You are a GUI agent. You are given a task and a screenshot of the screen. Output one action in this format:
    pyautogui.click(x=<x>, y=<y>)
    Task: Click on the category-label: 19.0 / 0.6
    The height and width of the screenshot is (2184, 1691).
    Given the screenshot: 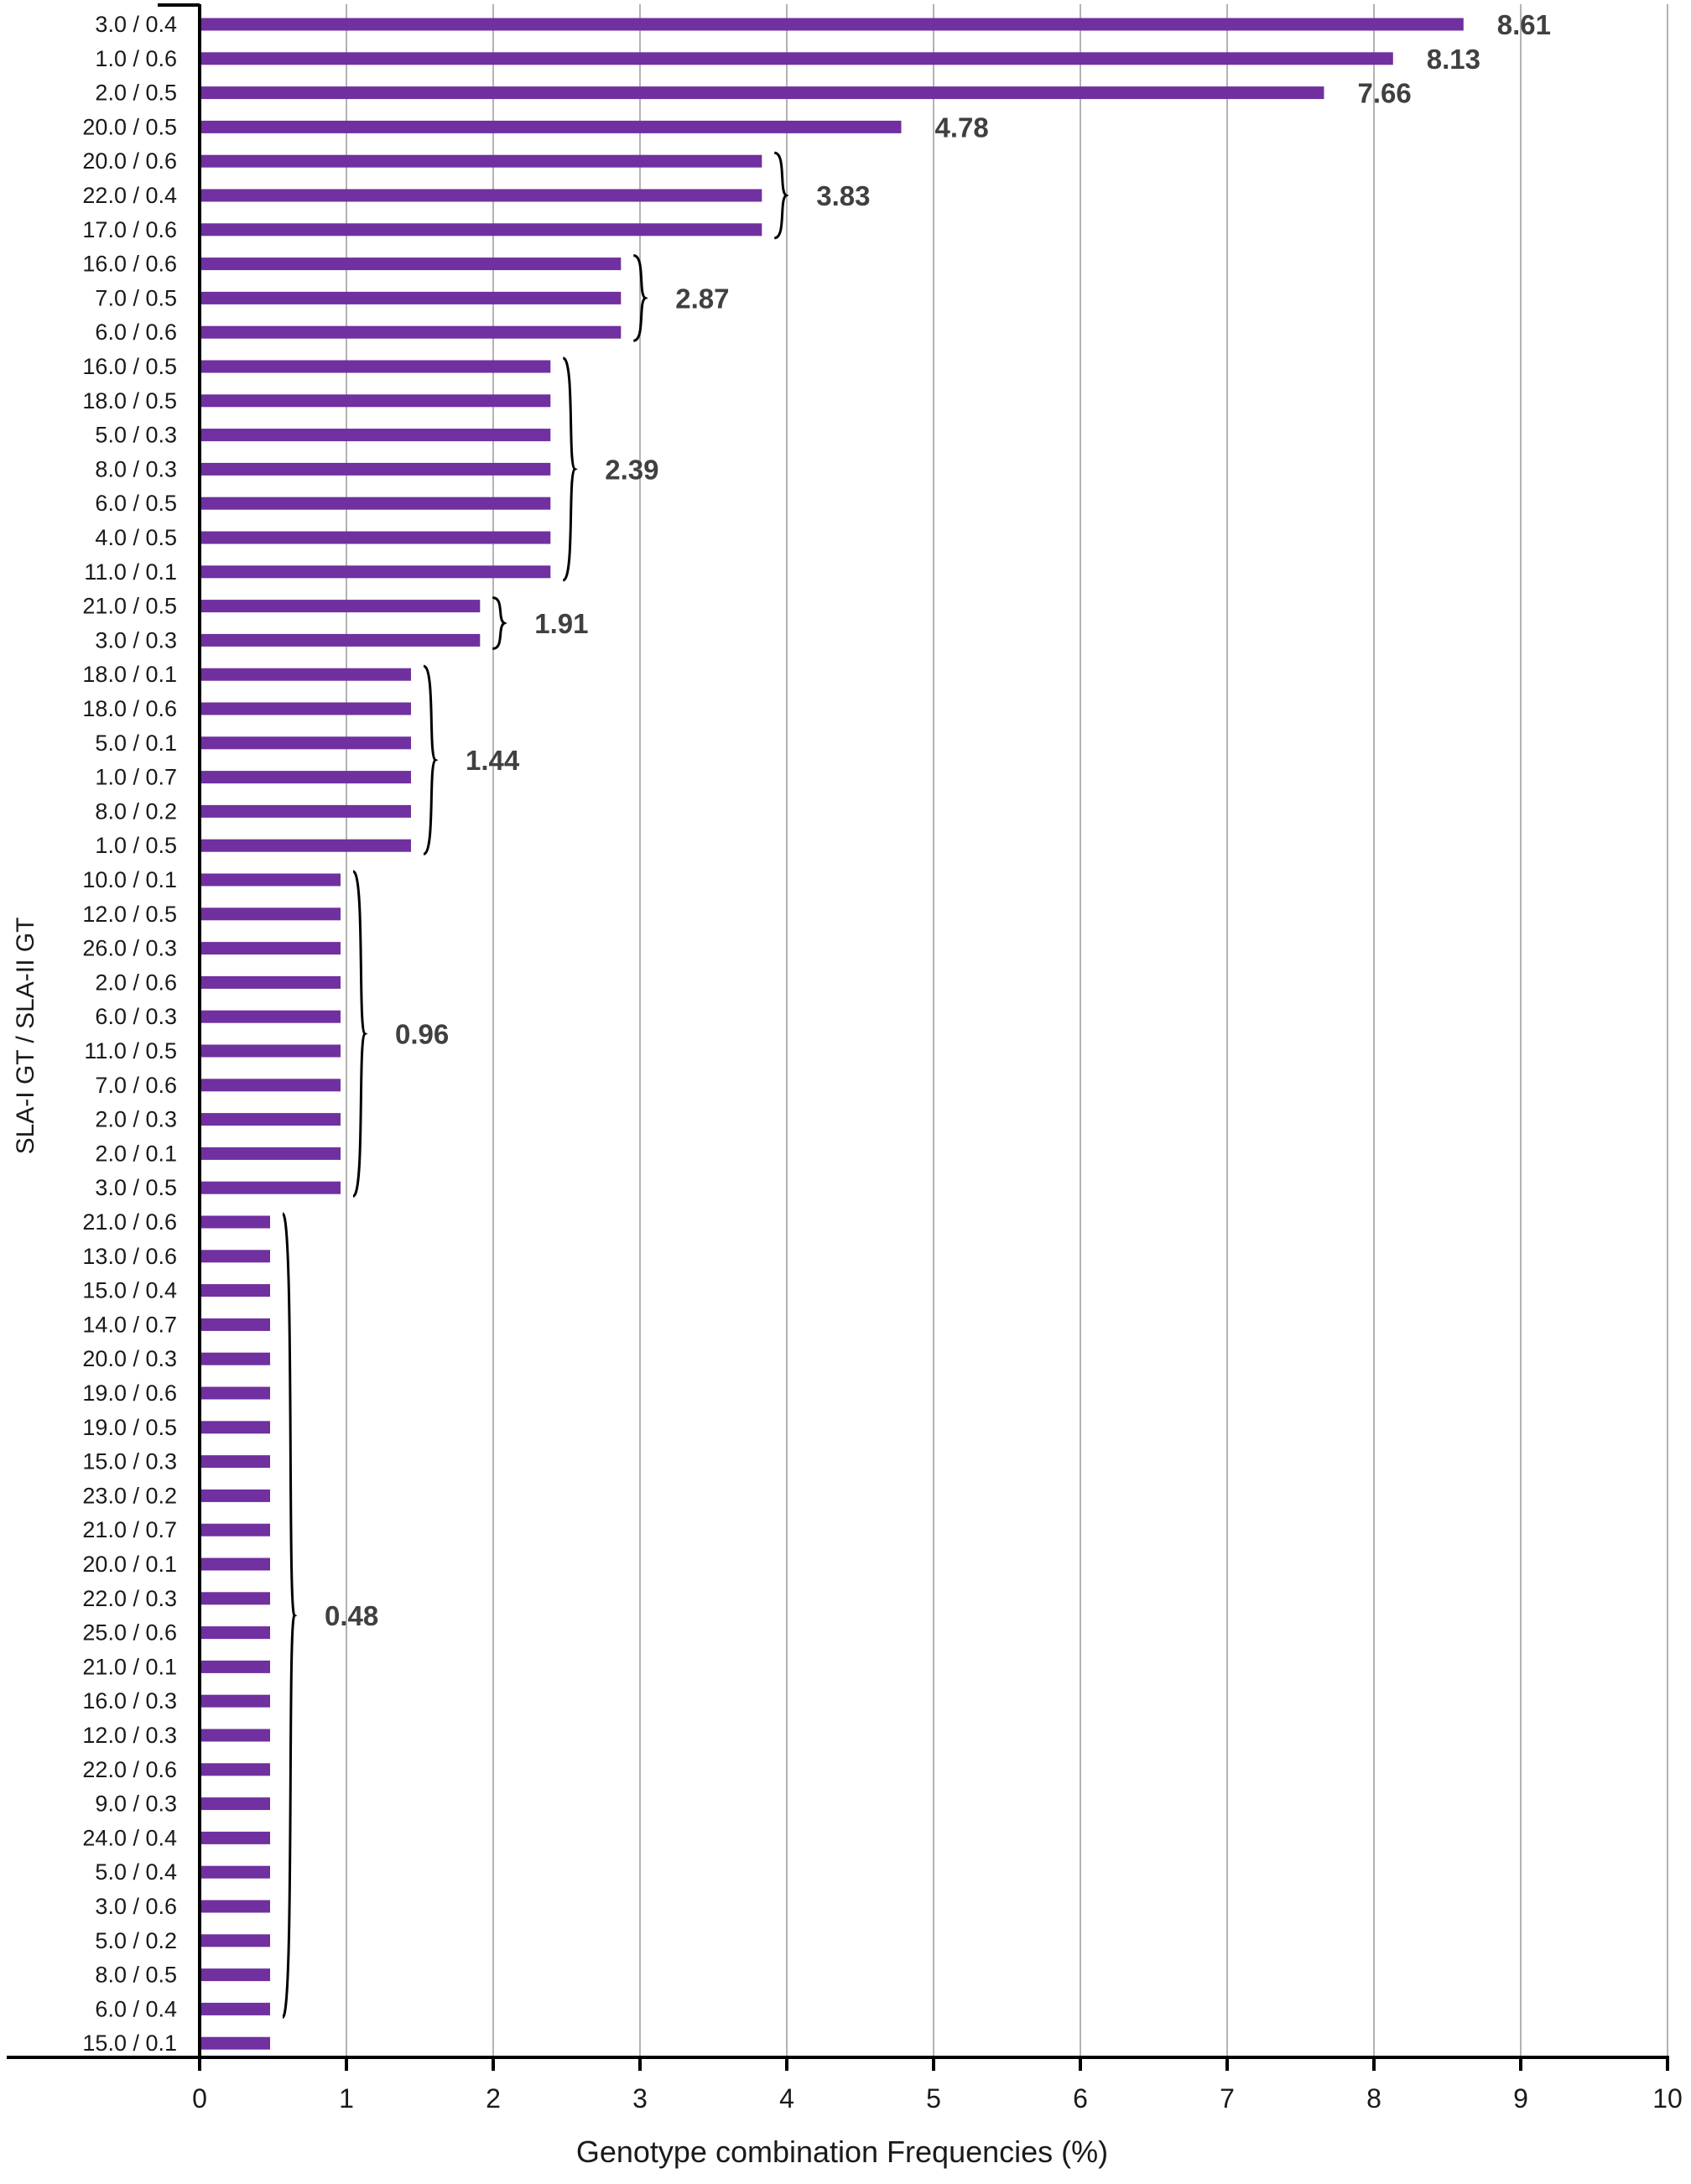 What is the action you would take?
    pyautogui.click(x=129, y=1393)
    